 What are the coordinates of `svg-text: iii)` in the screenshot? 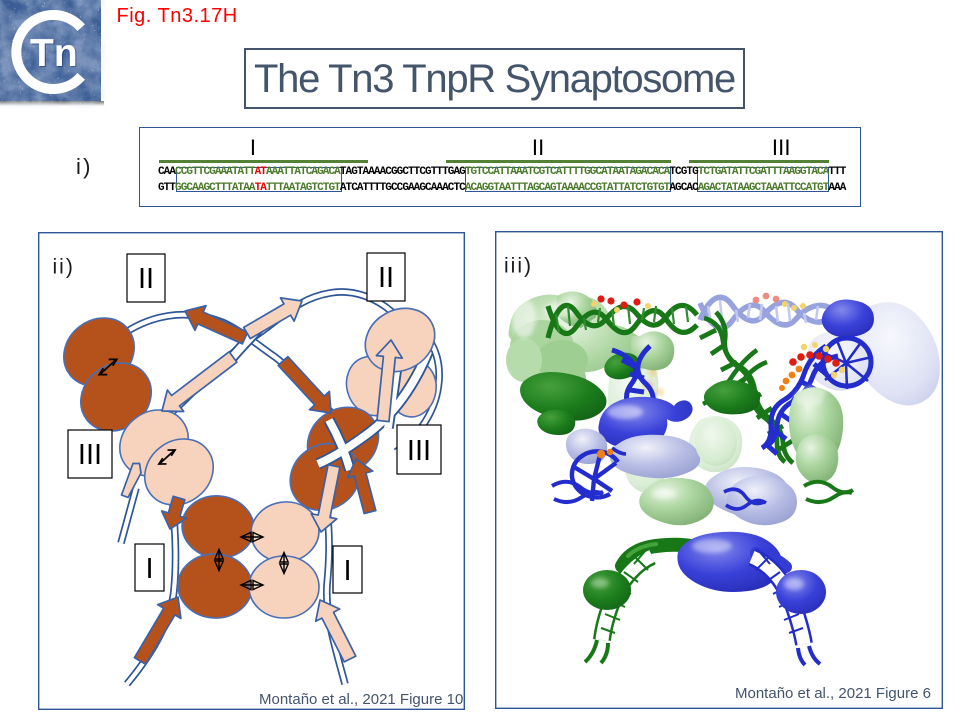 It's located at (518, 266).